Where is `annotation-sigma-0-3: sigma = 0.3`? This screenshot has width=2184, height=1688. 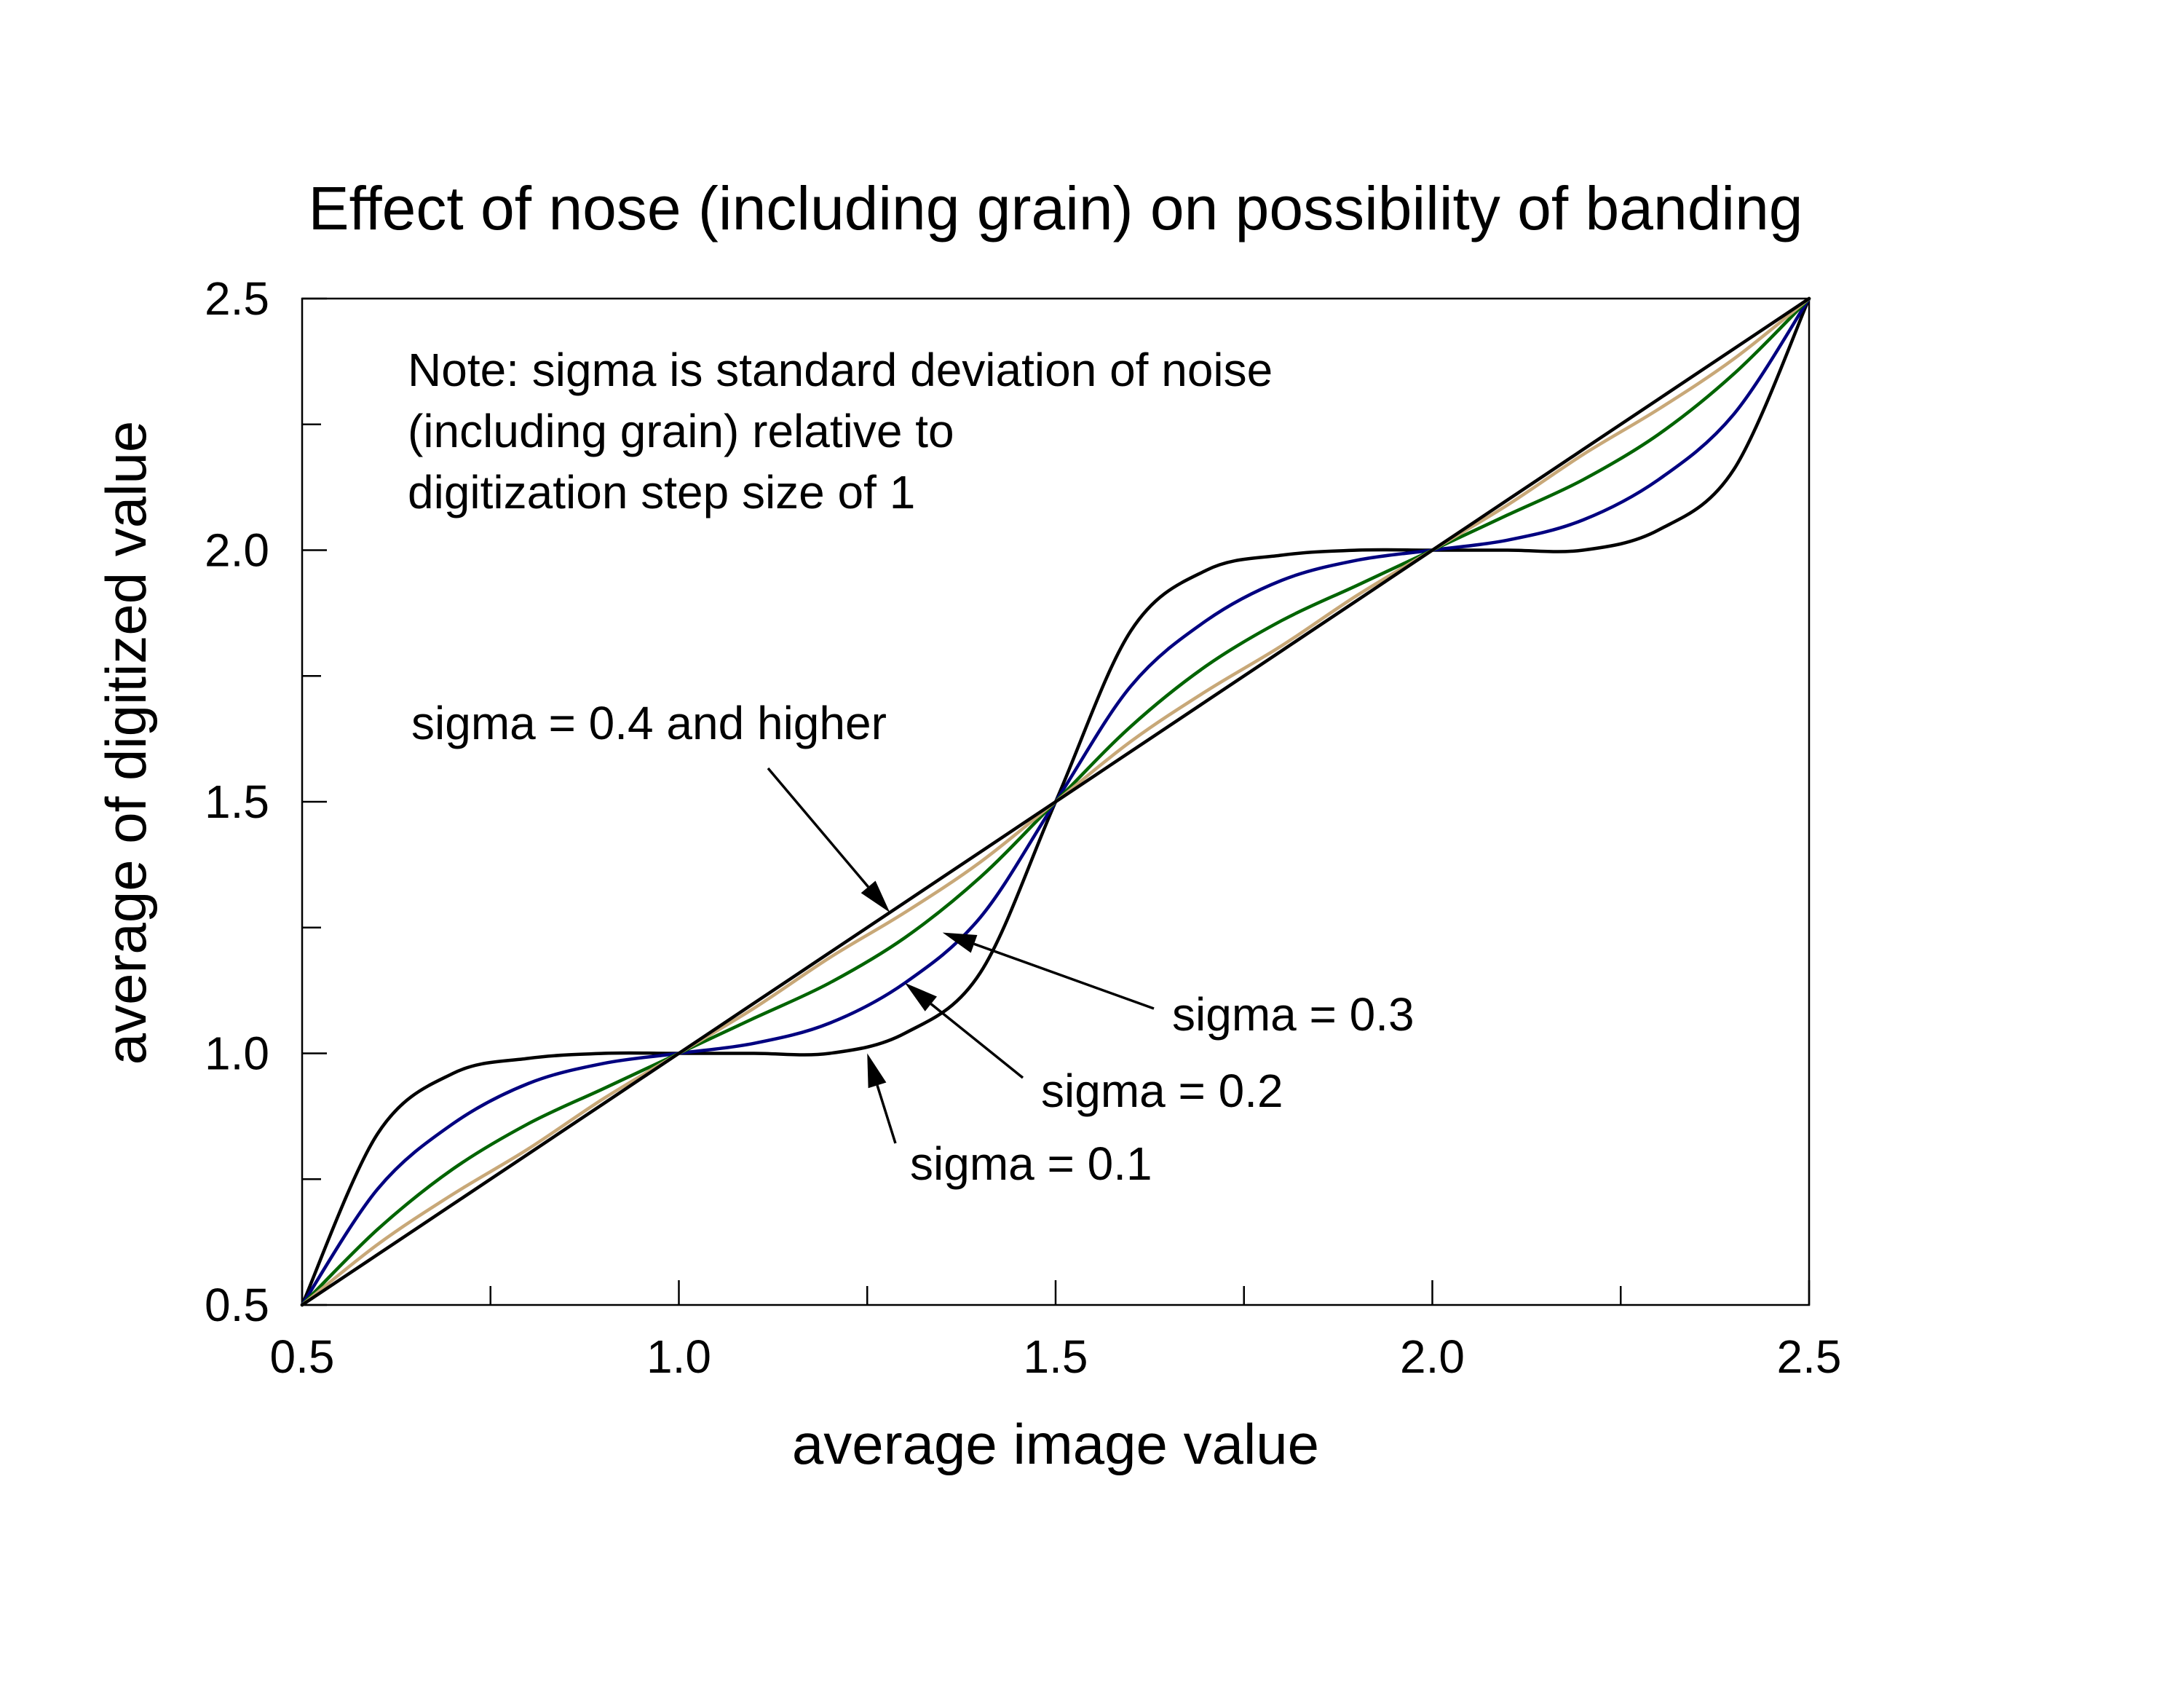
annotation-sigma-0-3: sigma = 0.3 is located at coordinates (1293, 1014).